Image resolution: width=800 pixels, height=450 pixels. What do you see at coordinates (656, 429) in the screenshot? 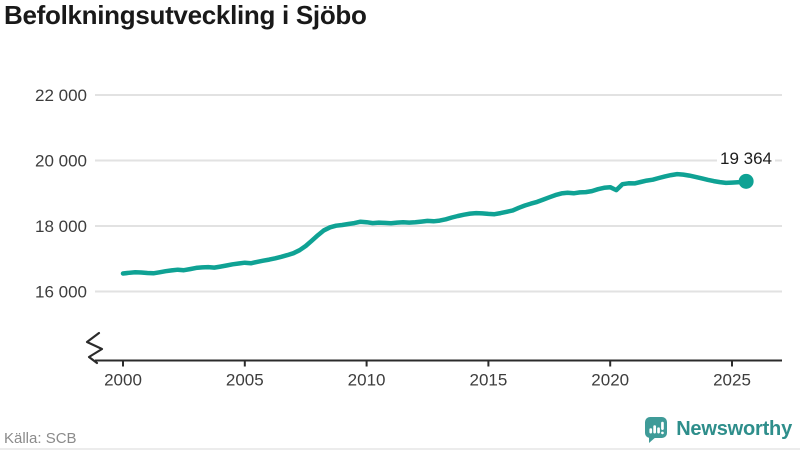
I see `newsworthy-logo-icon` at bounding box center [656, 429].